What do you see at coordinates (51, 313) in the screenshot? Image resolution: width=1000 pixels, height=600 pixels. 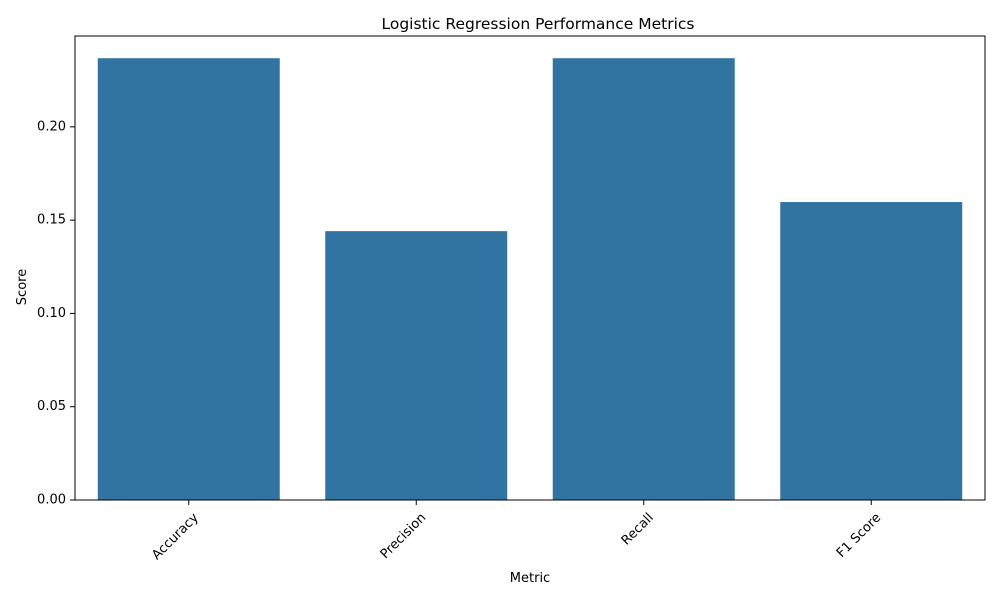 I see `y-tick-label: 0.10` at bounding box center [51, 313].